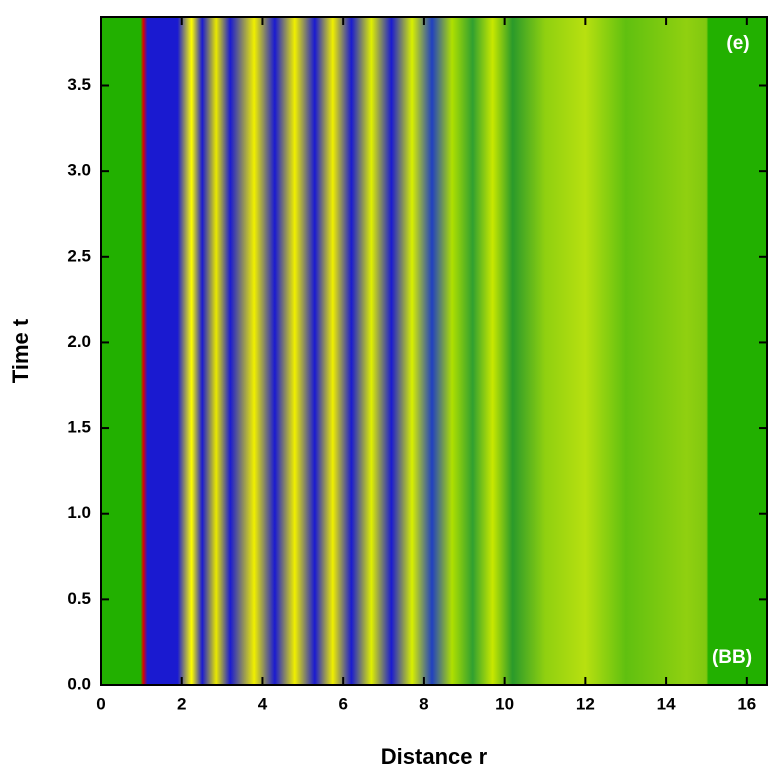  What do you see at coordinates (666, 703) in the screenshot?
I see `x-tick-label: 14` at bounding box center [666, 703].